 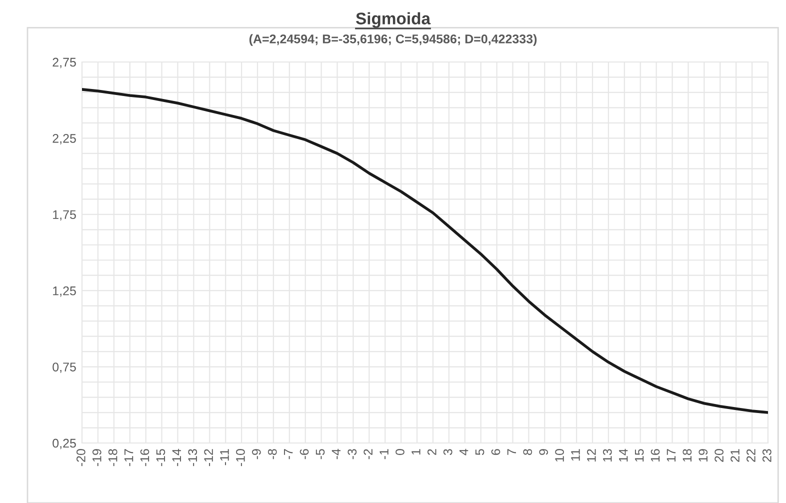 What do you see at coordinates (161, 457) in the screenshot?
I see `x-tick-label: -15` at bounding box center [161, 457].